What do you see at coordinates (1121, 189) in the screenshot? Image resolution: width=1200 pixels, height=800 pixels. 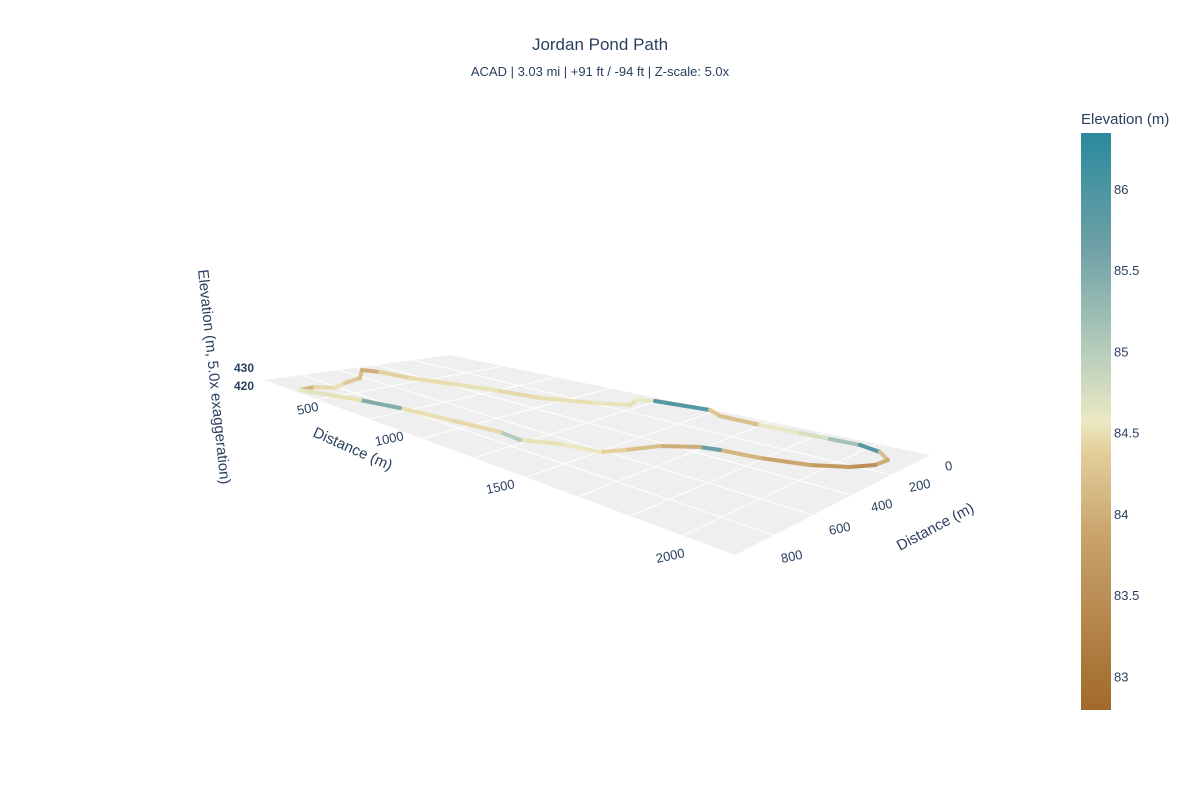 I see `colorbar-tick: 86` at bounding box center [1121, 189].